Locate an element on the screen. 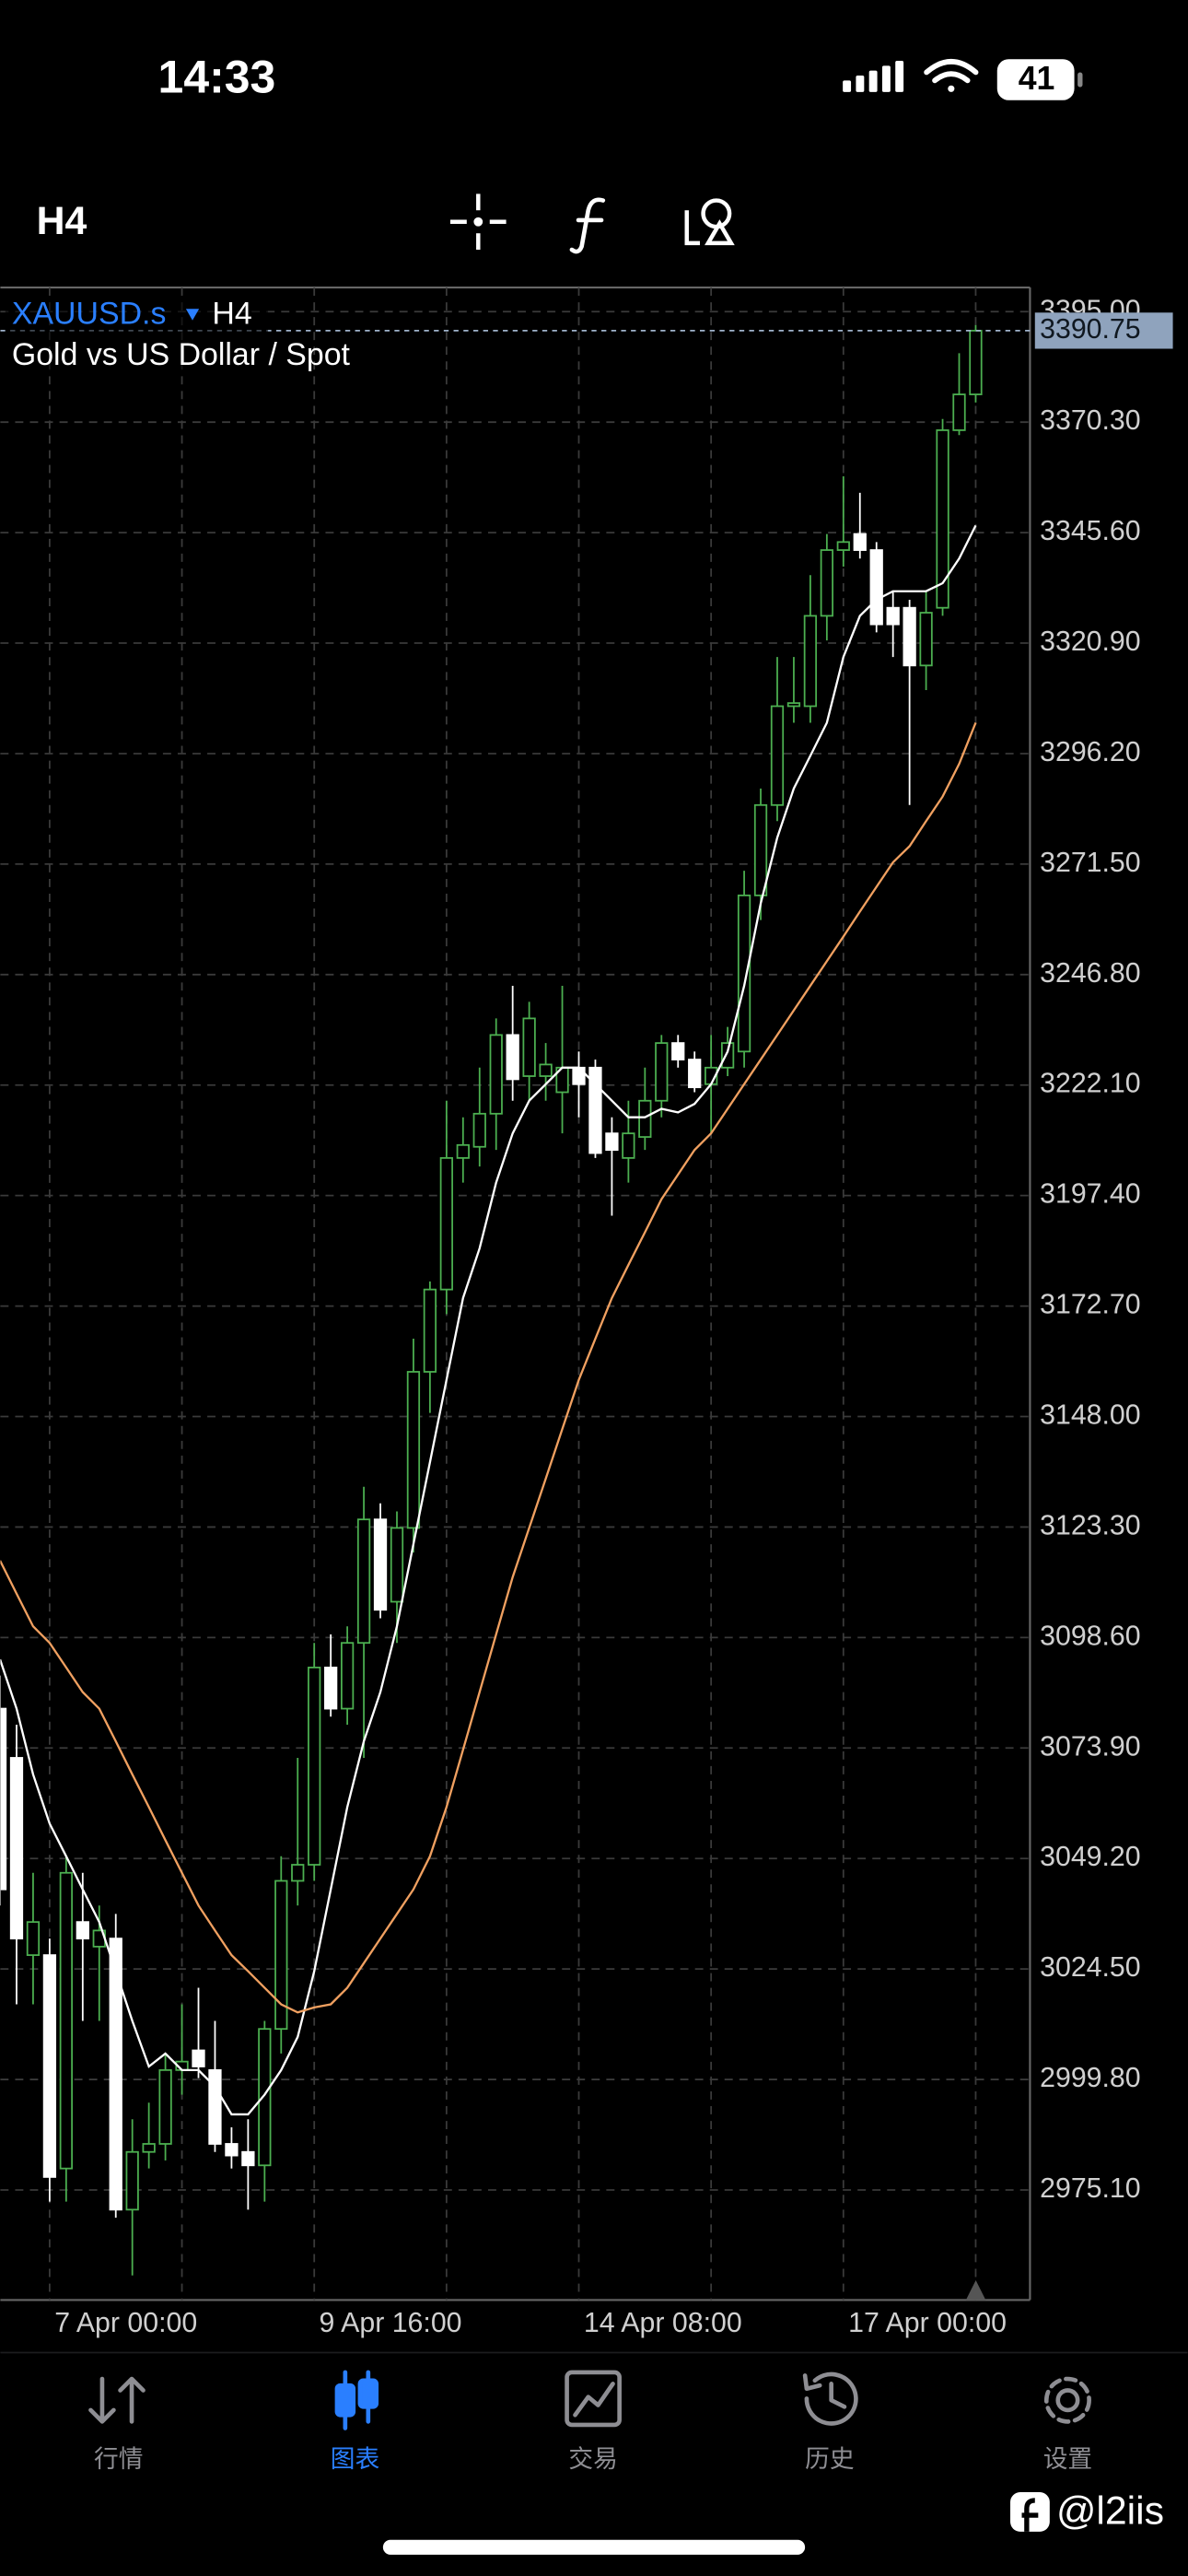 The image size is (1188, 2576). battery-level: 41 is located at coordinates (1037, 78).